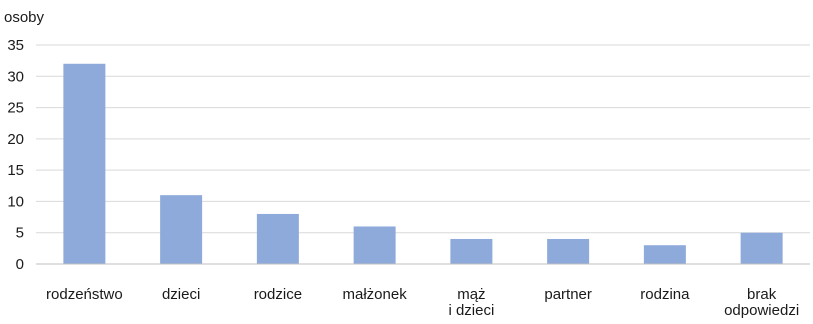 Image resolution: width=813 pixels, height=324 pixels. What do you see at coordinates (761, 310) in the screenshot?
I see `x-category-label-line: odpowiedzi` at bounding box center [761, 310].